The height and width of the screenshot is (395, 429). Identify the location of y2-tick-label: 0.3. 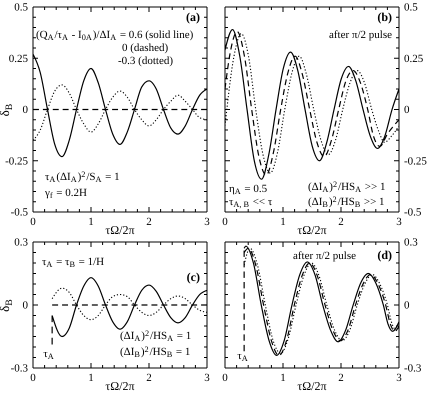
(411, 242).